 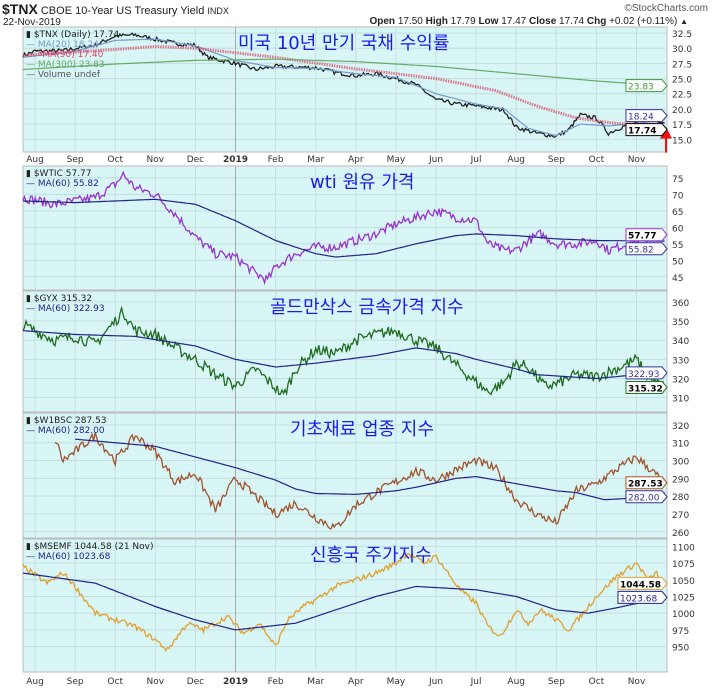 What do you see at coordinates (642, 237) in the screenshot?
I see `price-badge-value: 57.77` at bounding box center [642, 237].